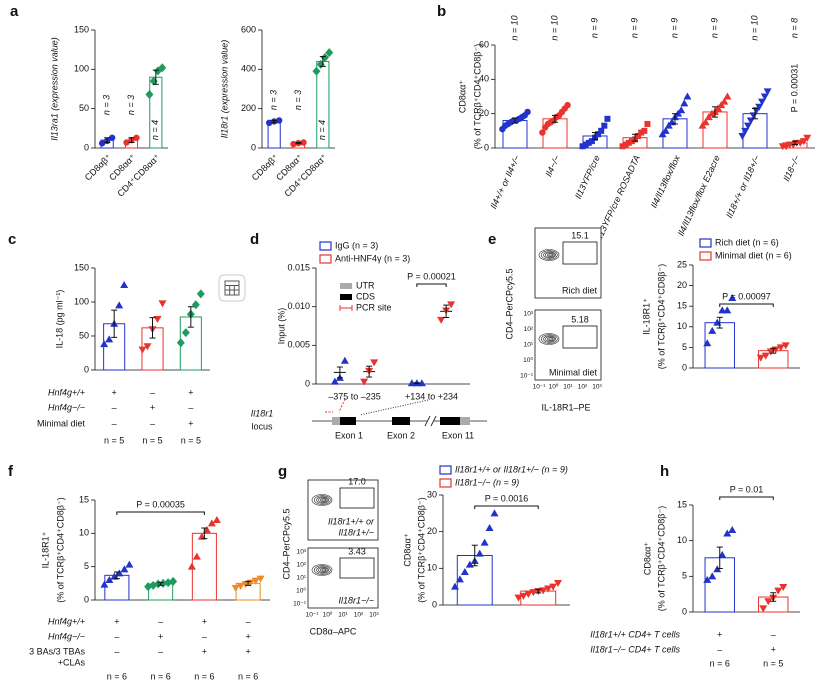  What do you see at coordinates (484, 79) in the screenshot?
I see `y-tick-label: 40` at bounding box center [484, 79].